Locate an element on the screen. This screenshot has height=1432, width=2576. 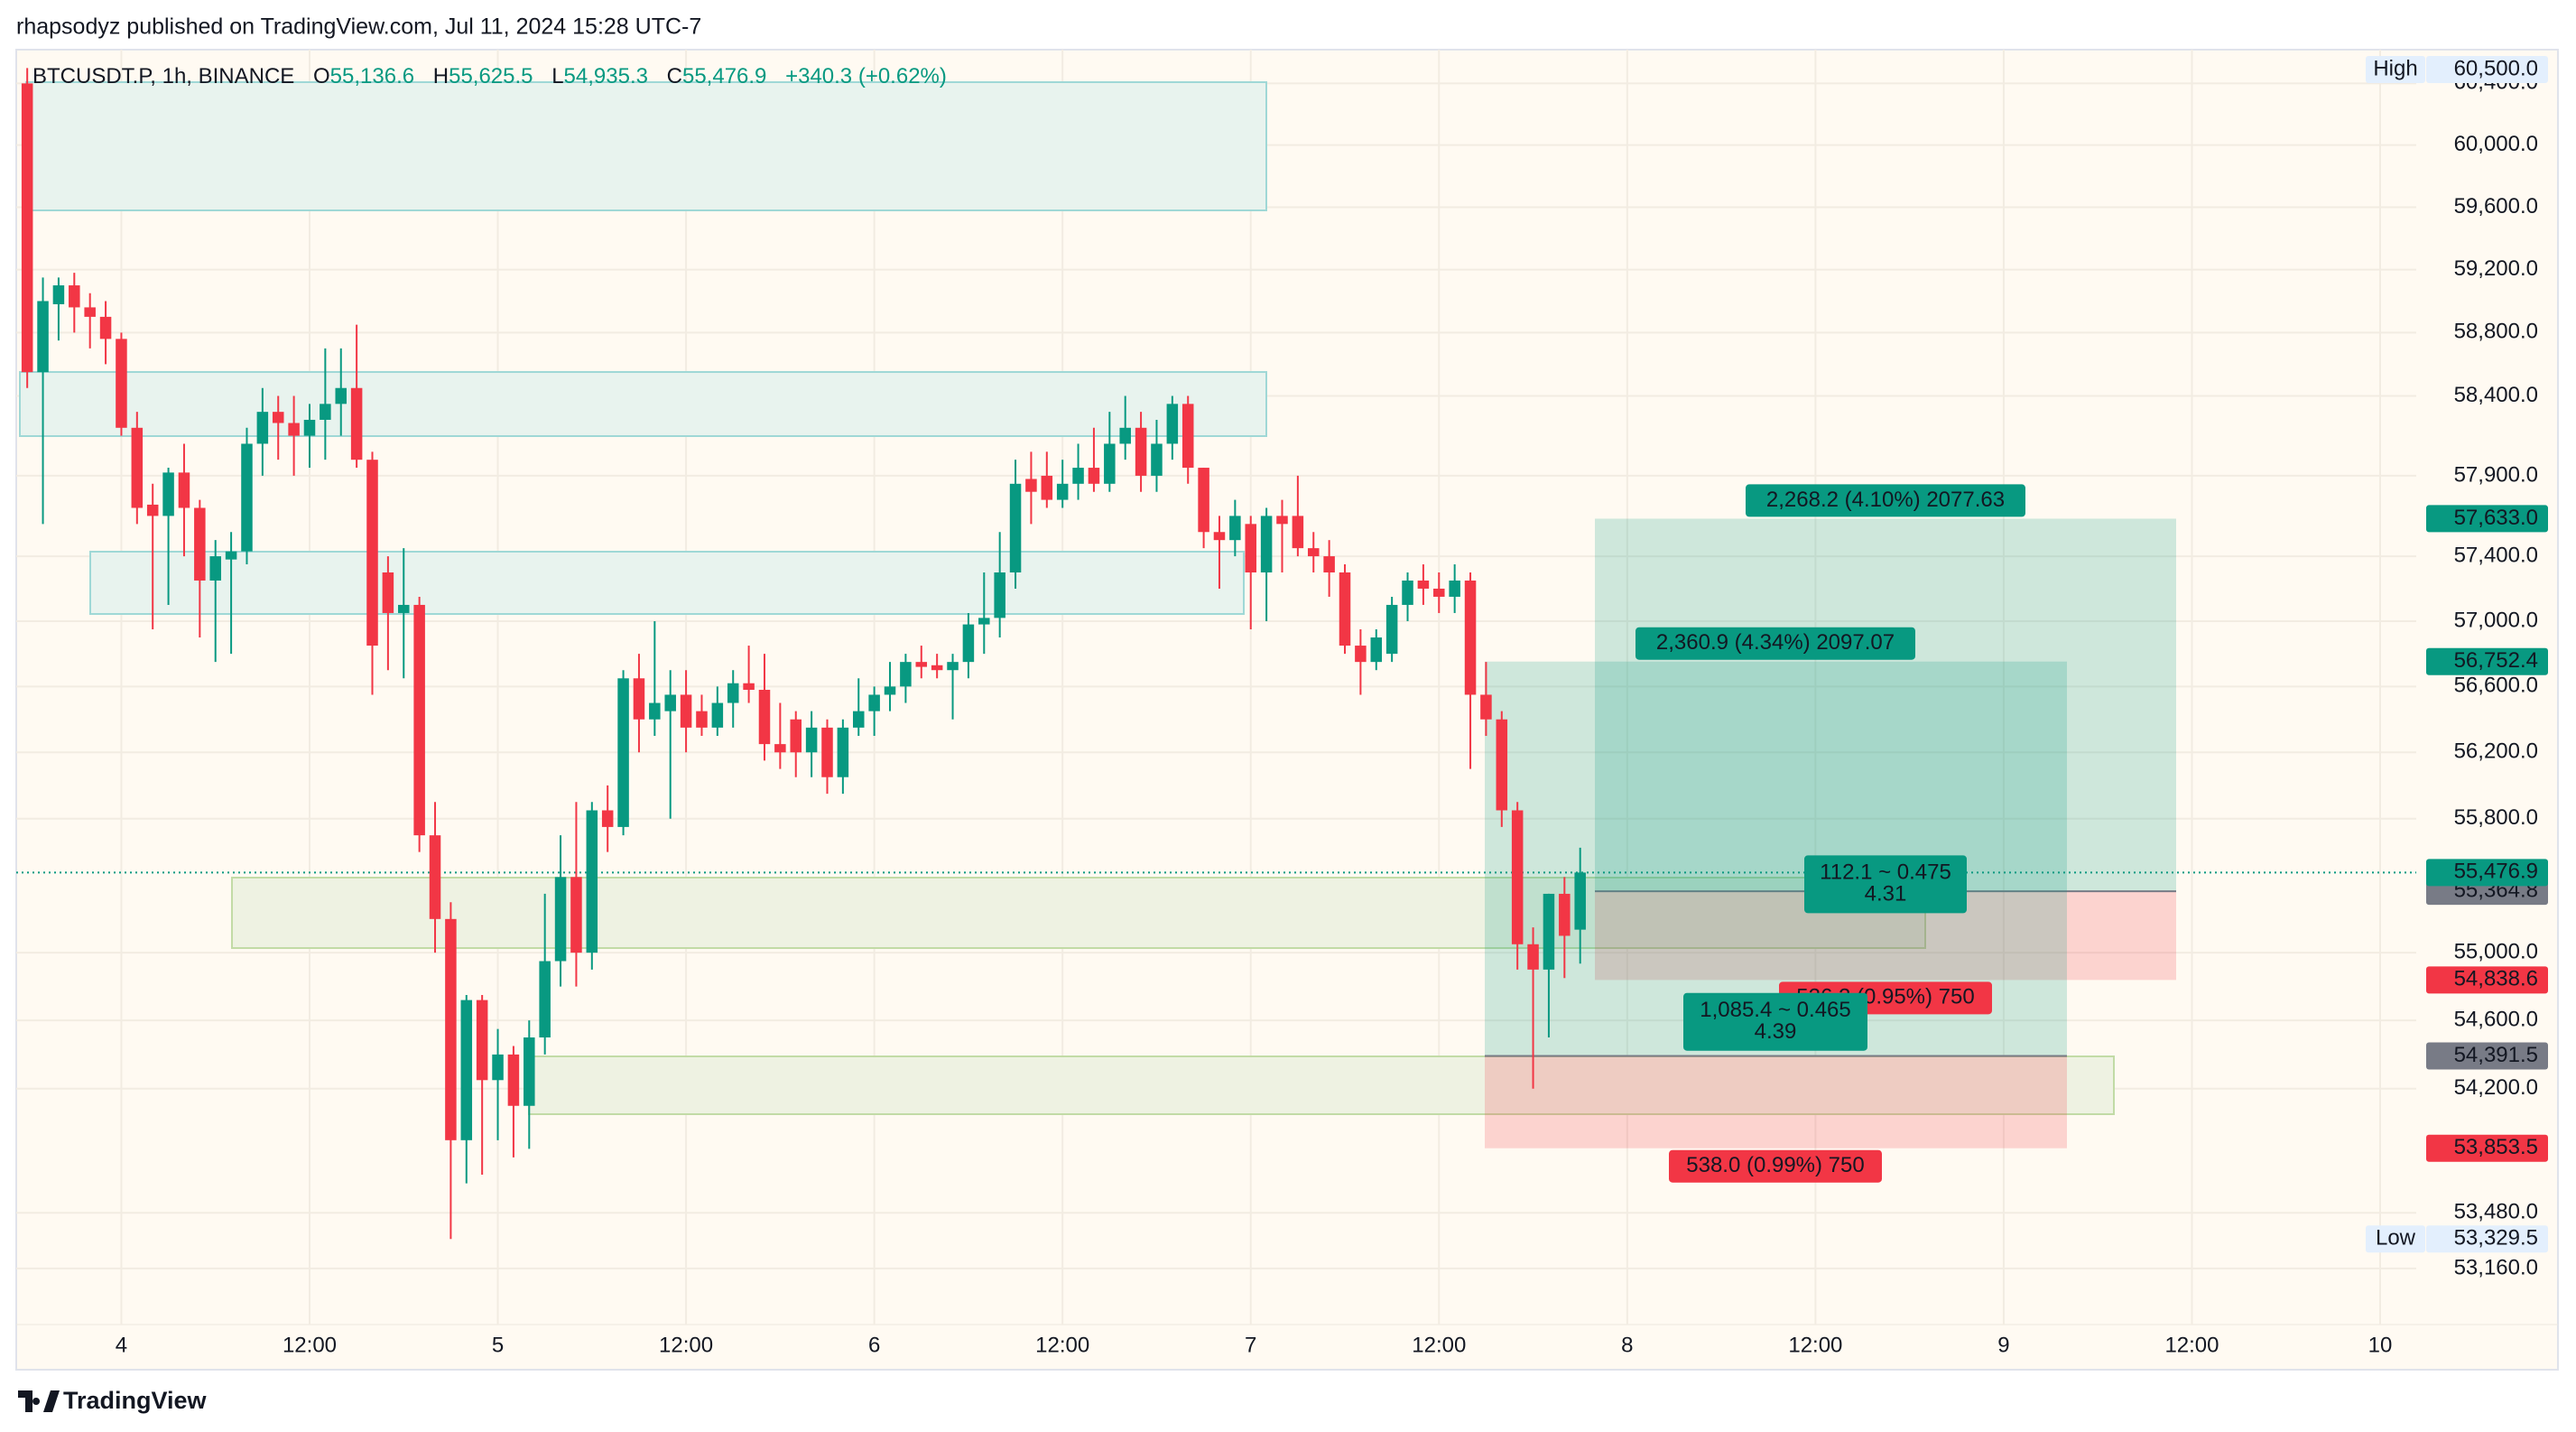
extreme-key: Low is located at coordinates (2396, 1239).